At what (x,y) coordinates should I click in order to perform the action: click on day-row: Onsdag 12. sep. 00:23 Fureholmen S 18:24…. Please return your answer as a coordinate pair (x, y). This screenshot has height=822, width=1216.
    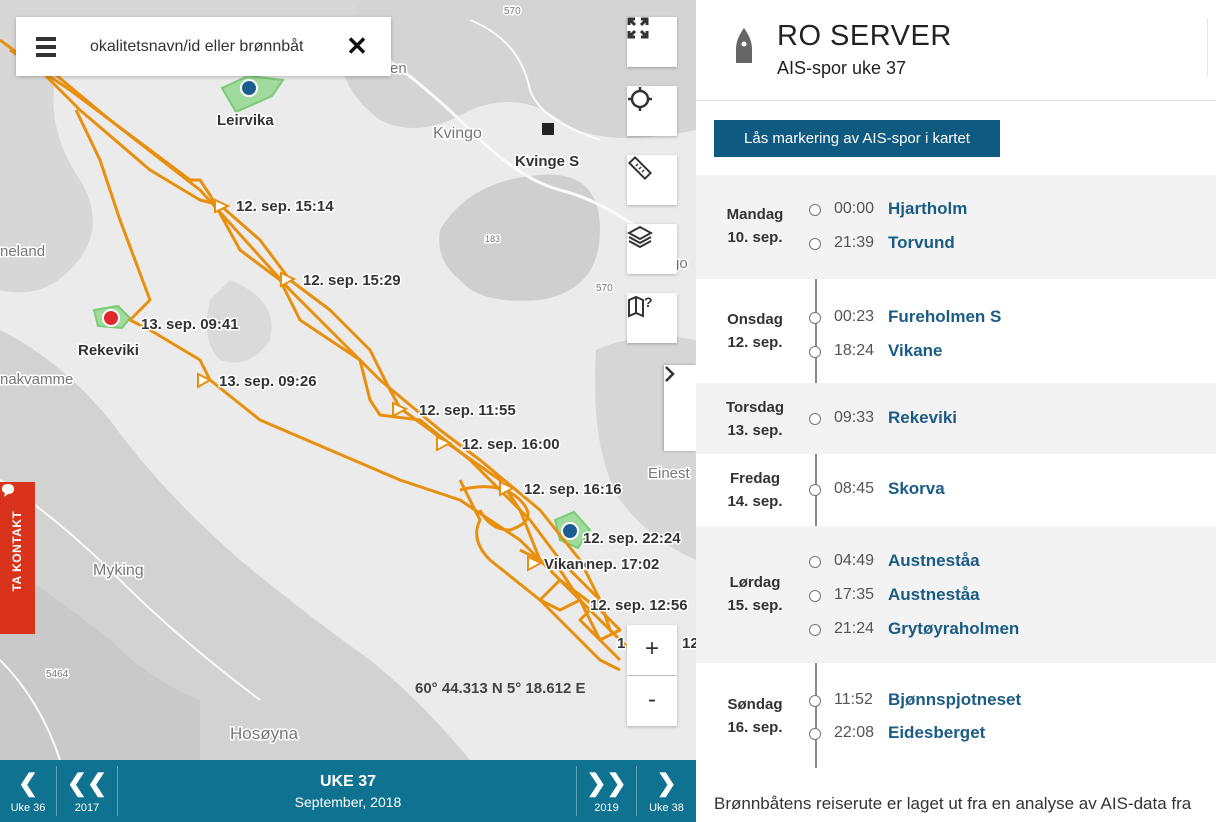
    Looking at the image, I should click on (956, 331).